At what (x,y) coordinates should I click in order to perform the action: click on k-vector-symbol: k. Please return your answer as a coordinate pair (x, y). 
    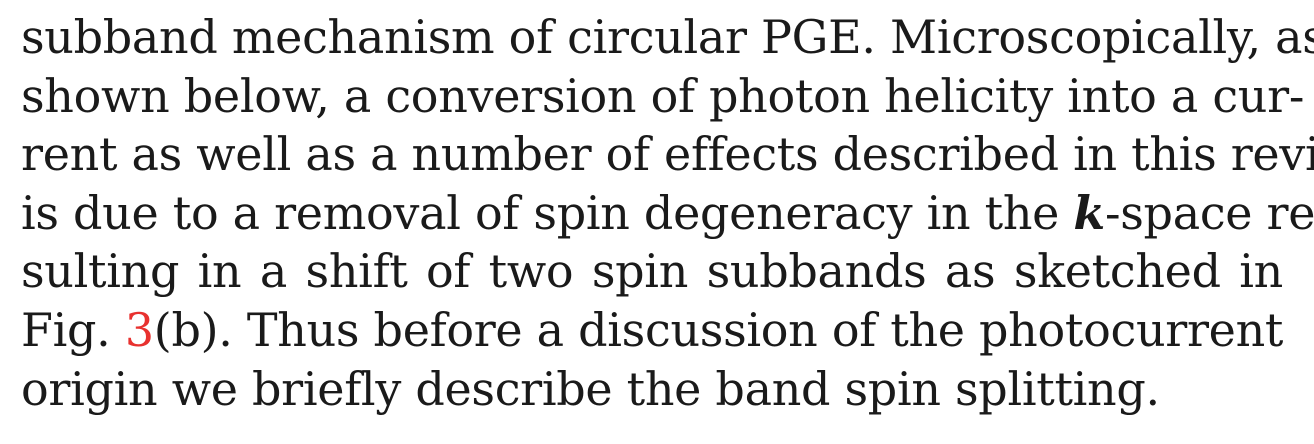
    Looking at the image, I should click on (1089, 212).